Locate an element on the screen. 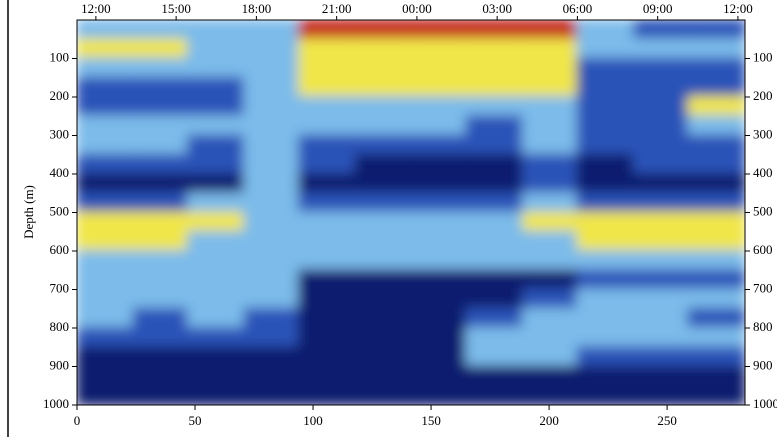  x2-tick-label: 03:00 is located at coordinates (497, 8).